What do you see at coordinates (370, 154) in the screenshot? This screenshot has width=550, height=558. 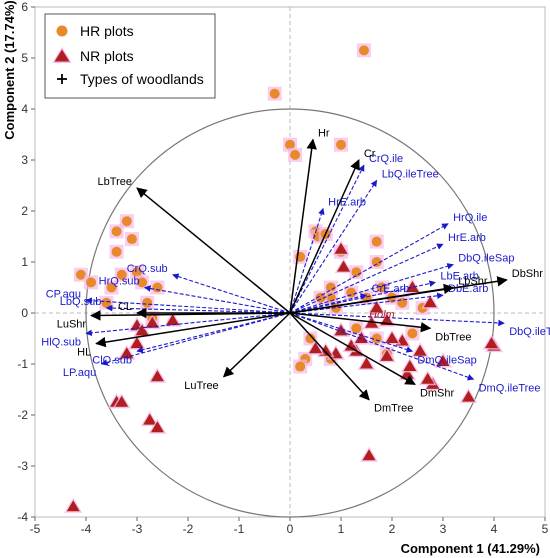 I see `woodland-vector-label: Cr` at bounding box center [370, 154].